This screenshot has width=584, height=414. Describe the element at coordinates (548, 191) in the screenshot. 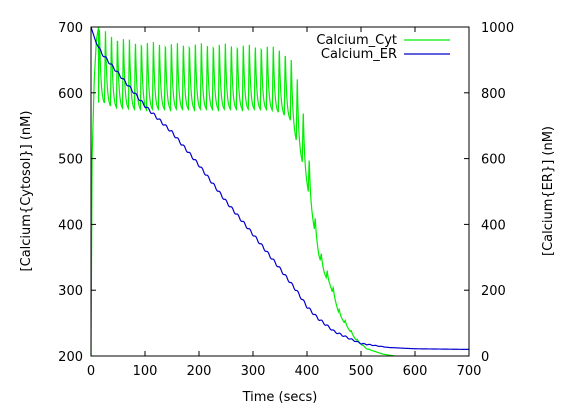

I see `right-y-axis-label: [Calcium{ER}] (nM)` at that location.